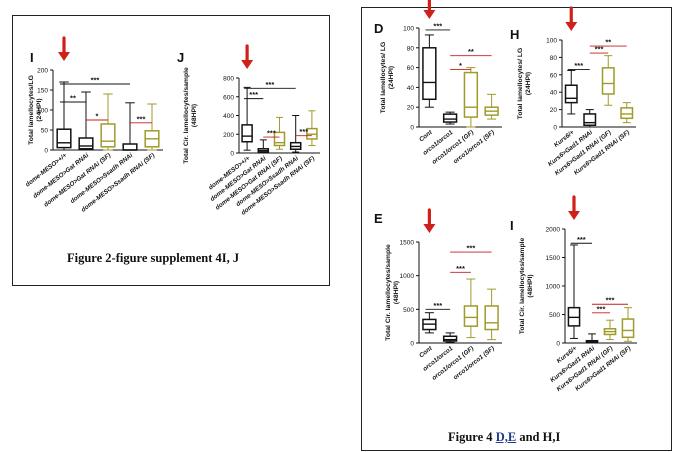  What do you see at coordinates (514, 34) in the screenshot?
I see `panel-letter: H` at bounding box center [514, 34].